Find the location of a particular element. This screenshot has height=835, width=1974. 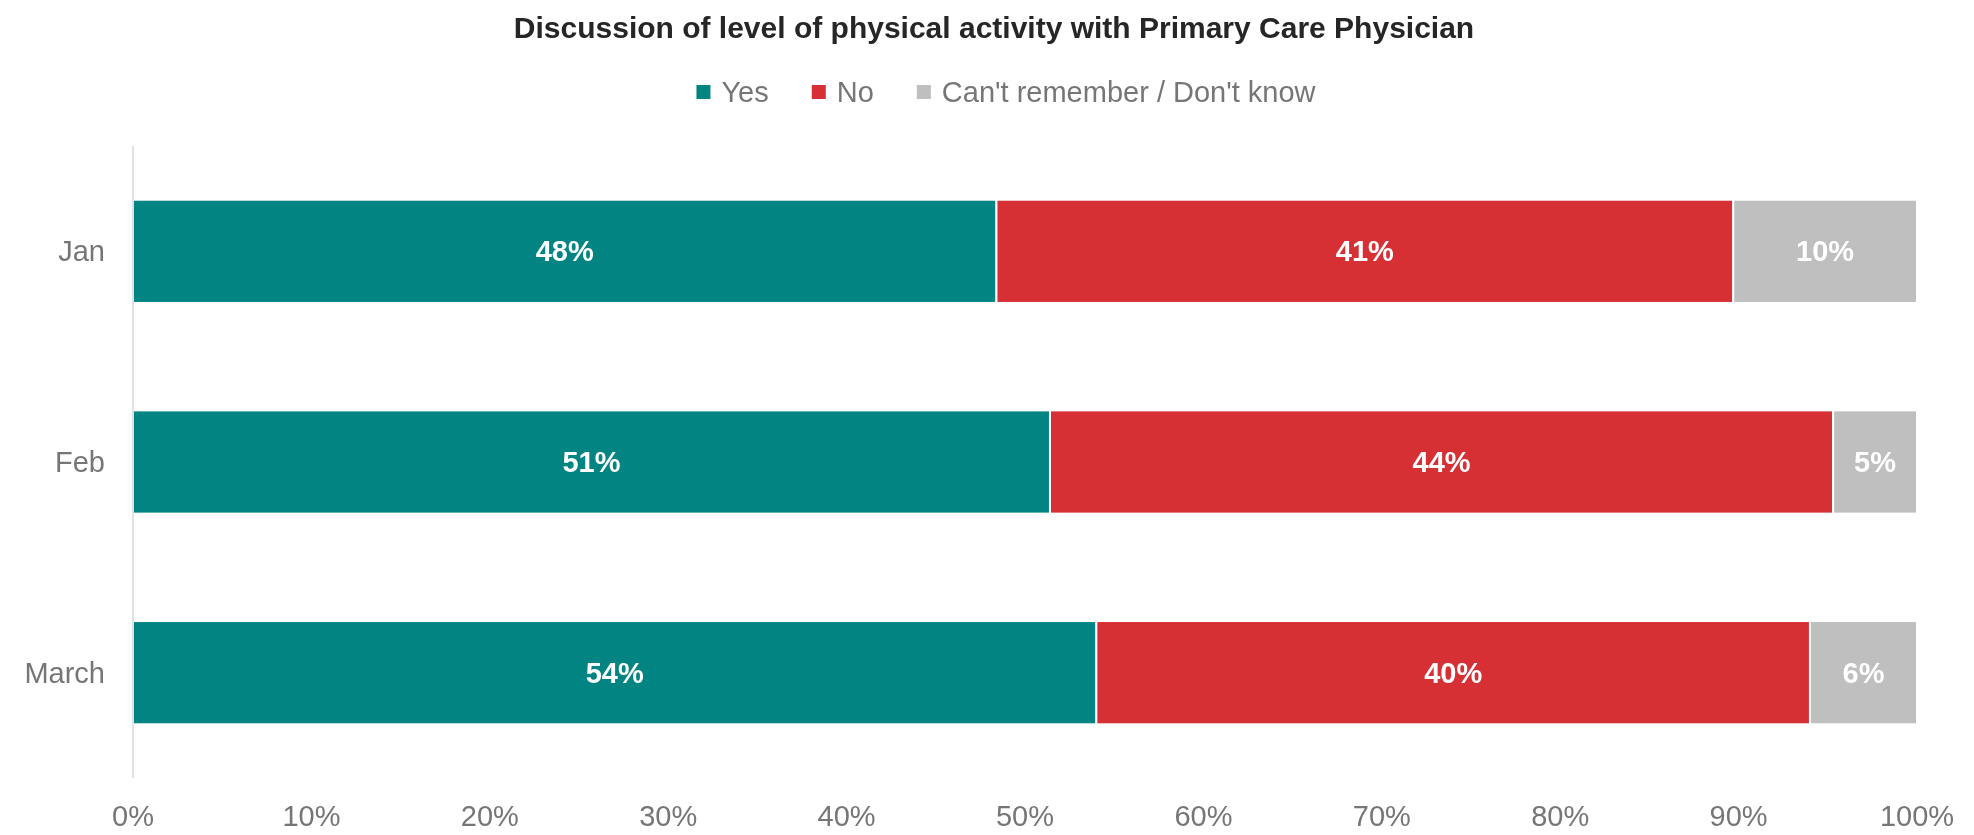

data-label: 40% is located at coordinates (1453, 672).